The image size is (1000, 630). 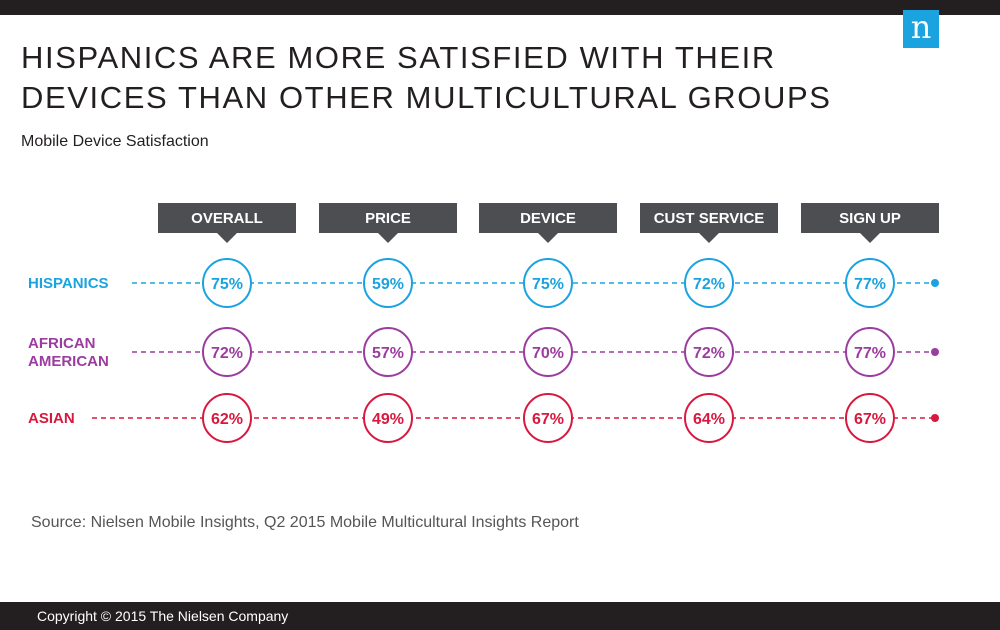 I want to click on value-label-african-american-cust-service: 72%, so click(x=709, y=353).